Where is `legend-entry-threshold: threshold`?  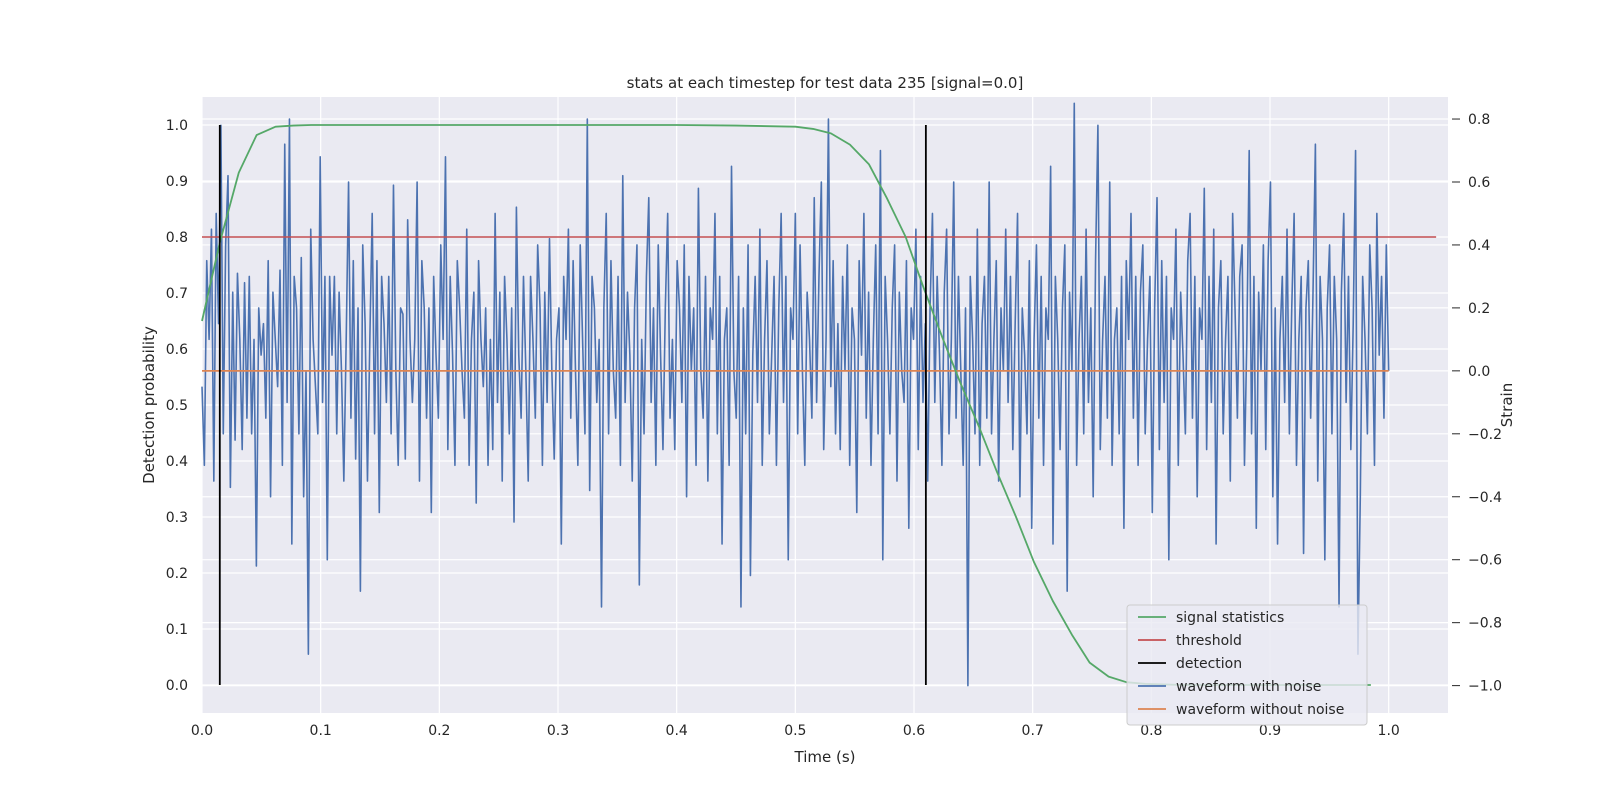
legend-entry-threshold: threshold is located at coordinates (1209, 641).